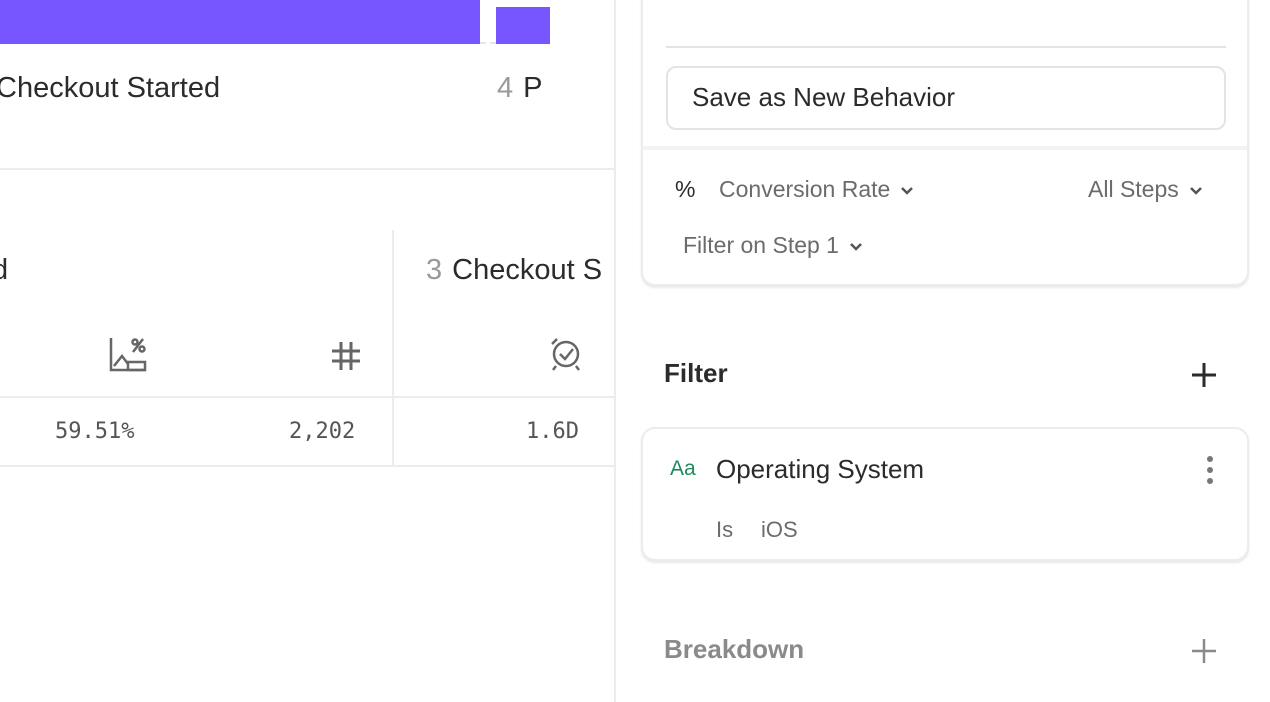  I want to click on more-options-icon, so click(1210, 470).